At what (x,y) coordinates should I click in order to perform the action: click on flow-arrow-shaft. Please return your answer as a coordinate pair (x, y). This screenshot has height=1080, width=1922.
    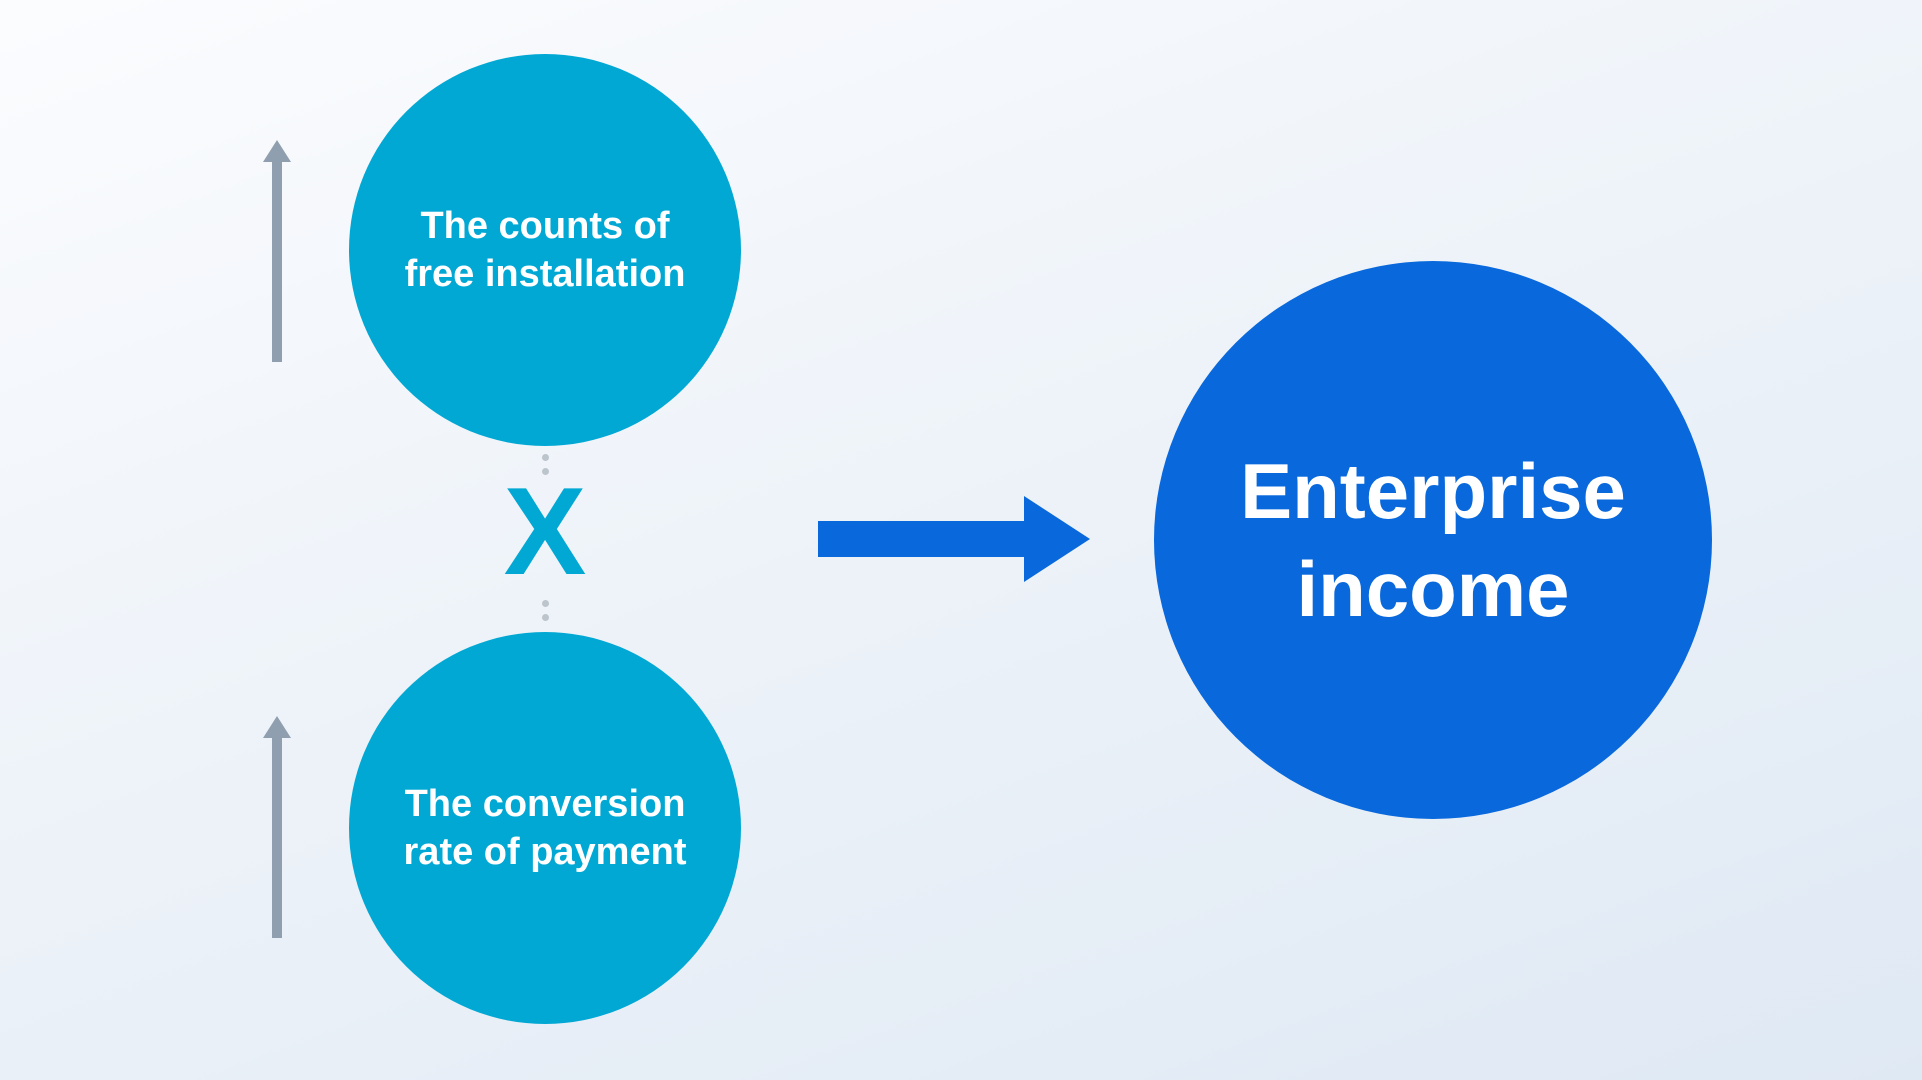
    Looking at the image, I should click on (922, 539).